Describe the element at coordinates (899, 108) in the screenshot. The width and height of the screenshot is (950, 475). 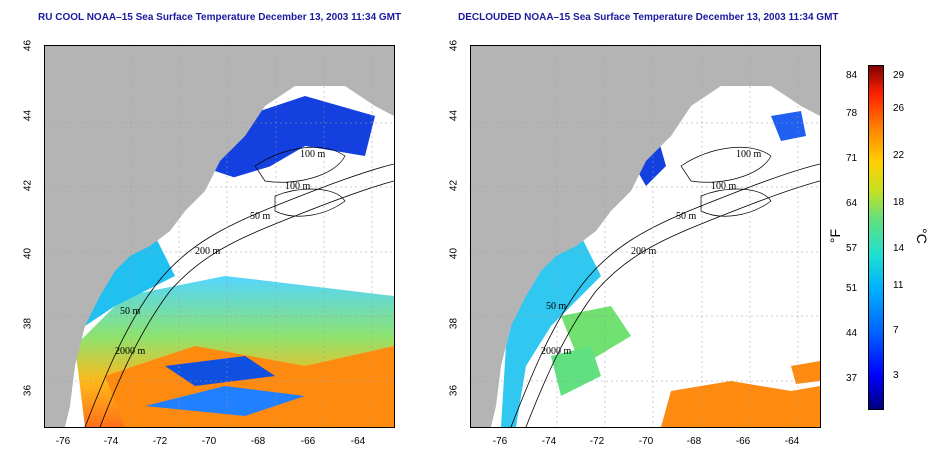
I see `c-tick-label: 26` at that location.